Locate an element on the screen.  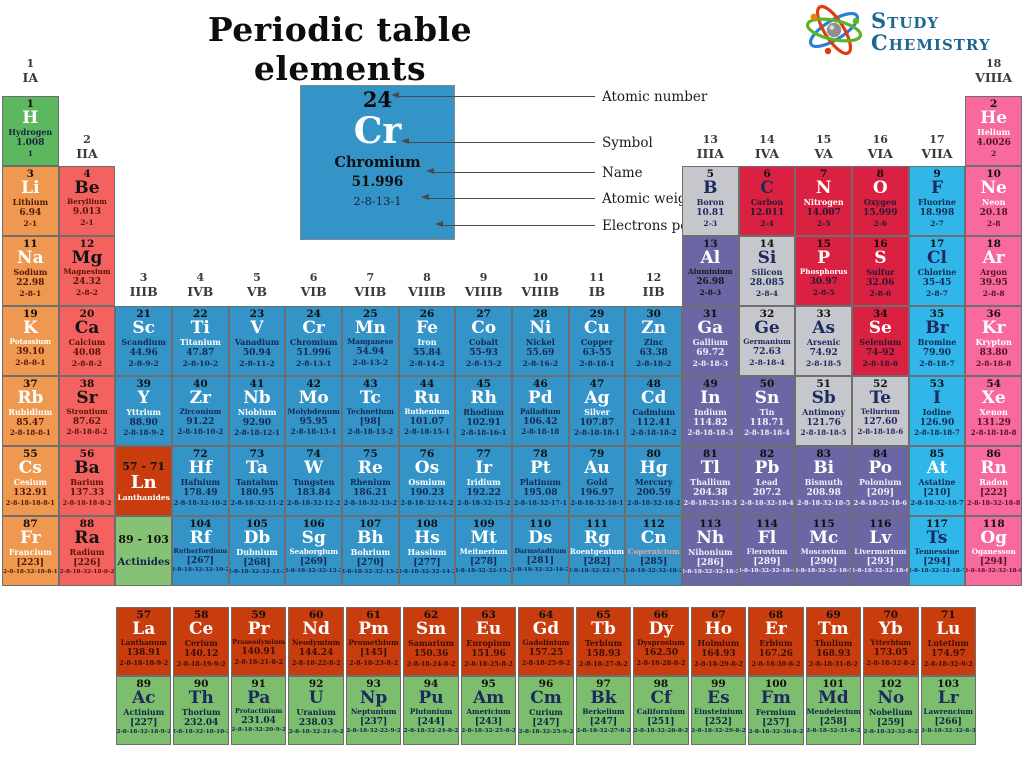
atomic-weight: [285] is located at coordinates (654, 561).